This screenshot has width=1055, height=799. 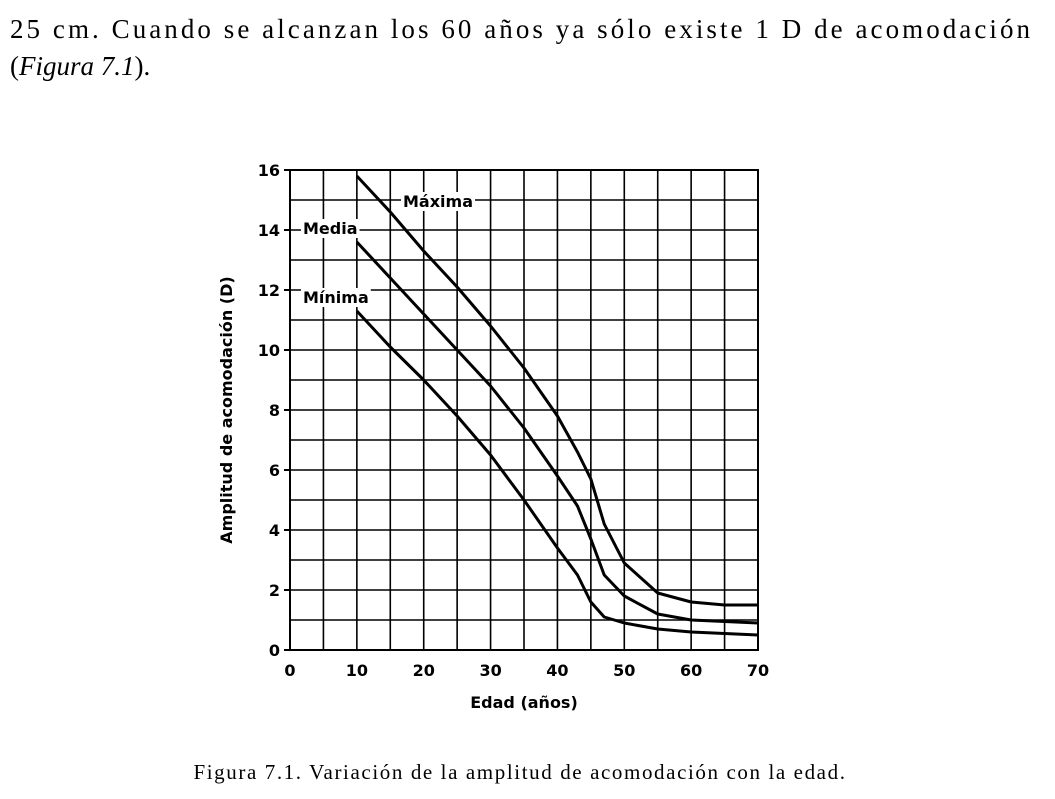 I want to click on x-axis-label: Edad (años), so click(x=524, y=702).